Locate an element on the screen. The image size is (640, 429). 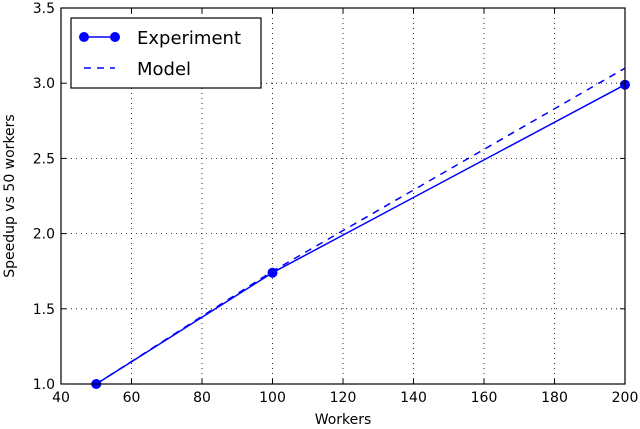
x-tick-labels: 40 60 80 100 120 140 160 180 200 is located at coordinates (345, 398).